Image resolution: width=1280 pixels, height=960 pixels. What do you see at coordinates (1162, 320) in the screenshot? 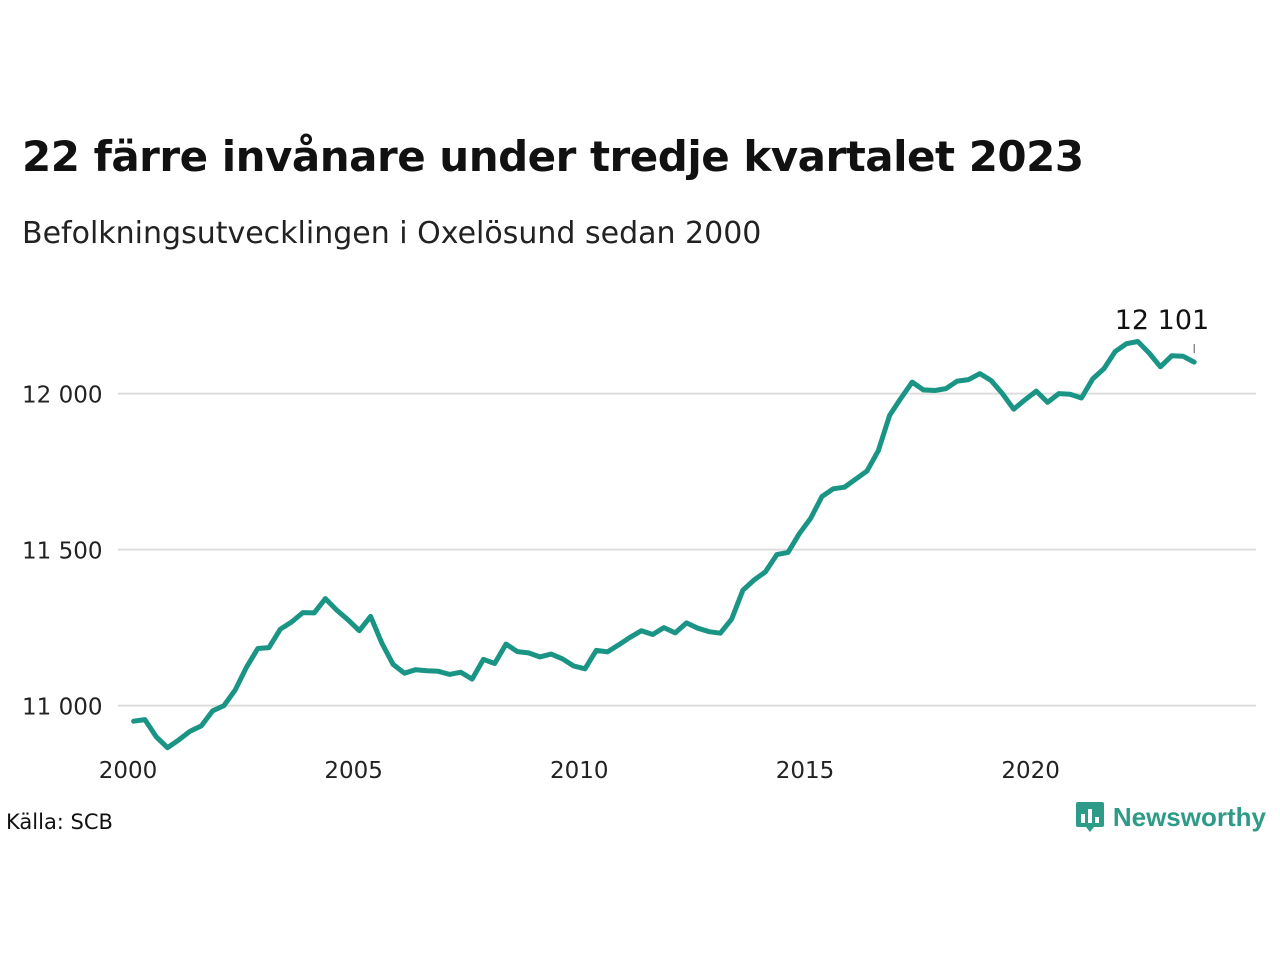
I see `last-value-label: 12 101` at bounding box center [1162, 320].